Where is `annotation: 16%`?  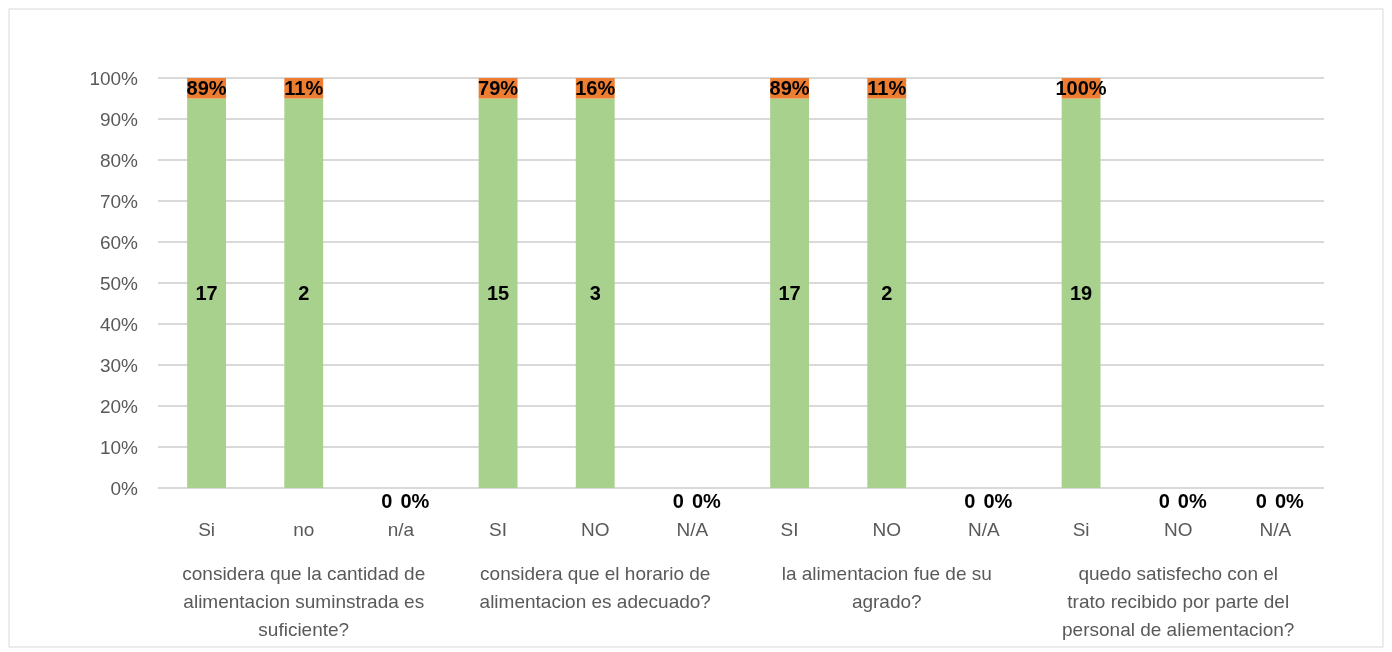
annotation: 16% is located at coordinates (595, 88).